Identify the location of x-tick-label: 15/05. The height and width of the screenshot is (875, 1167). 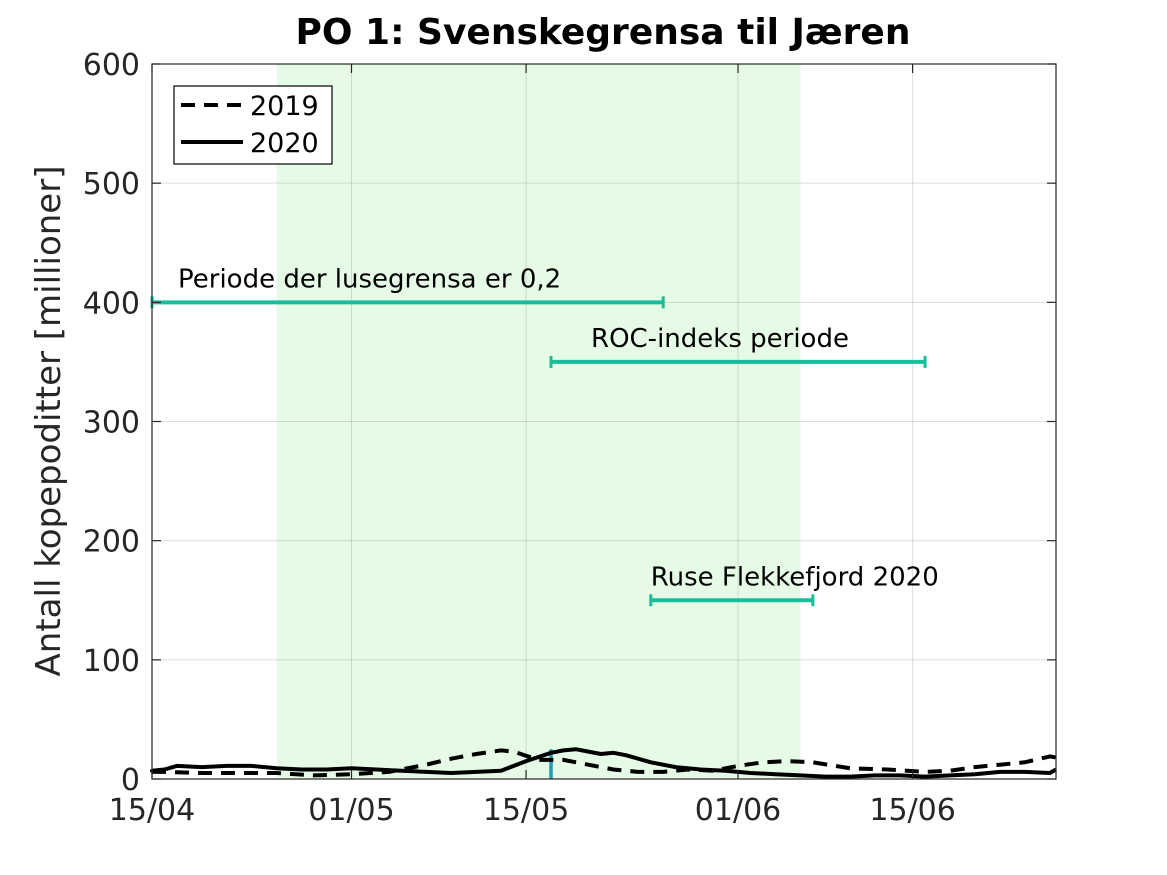
(526, 810).